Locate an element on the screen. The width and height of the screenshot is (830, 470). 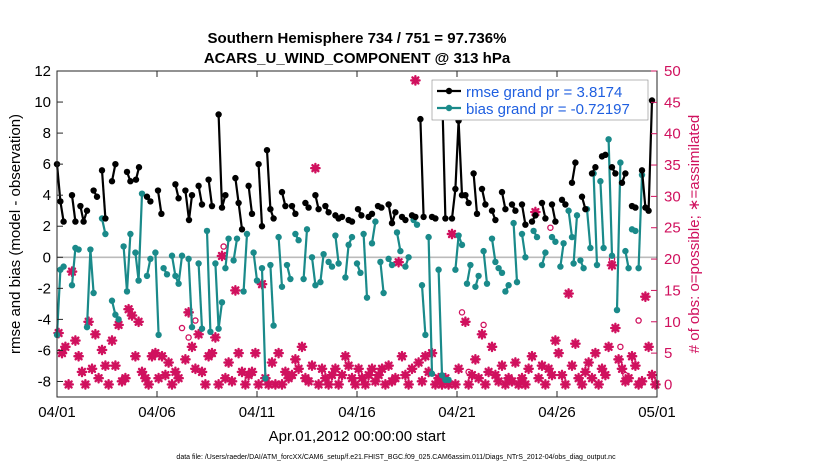
legend-rmse-marker is located at coordinates (449, 91).